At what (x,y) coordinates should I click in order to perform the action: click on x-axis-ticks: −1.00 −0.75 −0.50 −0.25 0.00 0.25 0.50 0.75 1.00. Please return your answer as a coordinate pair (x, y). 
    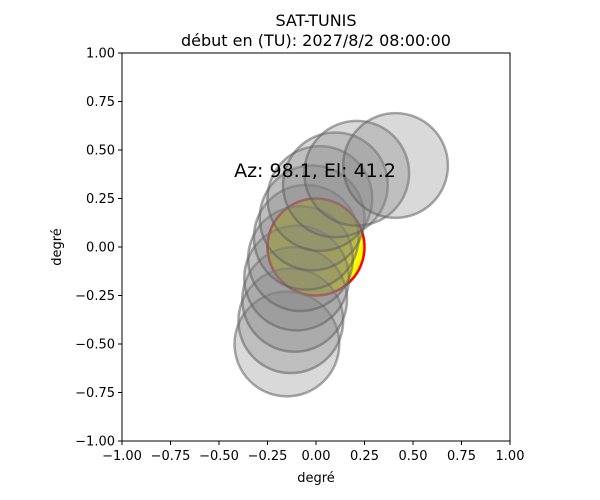
    Looking at the image, I should click on (313, 452).